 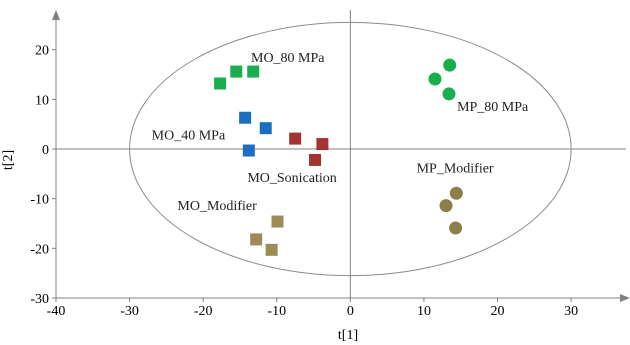 I want to click on series-mo_sonication, so click(x=309, y=149).